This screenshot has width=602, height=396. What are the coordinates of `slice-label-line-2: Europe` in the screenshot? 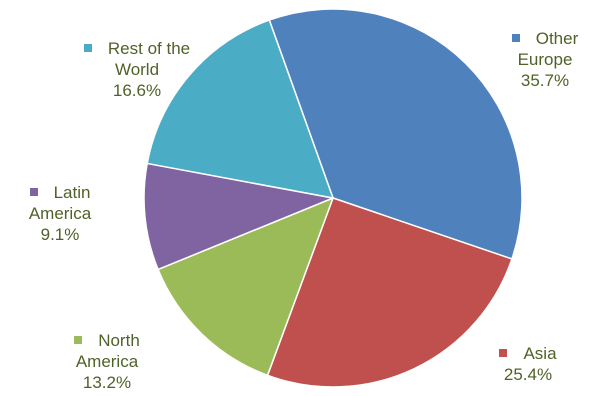 It's located at (545, 59).